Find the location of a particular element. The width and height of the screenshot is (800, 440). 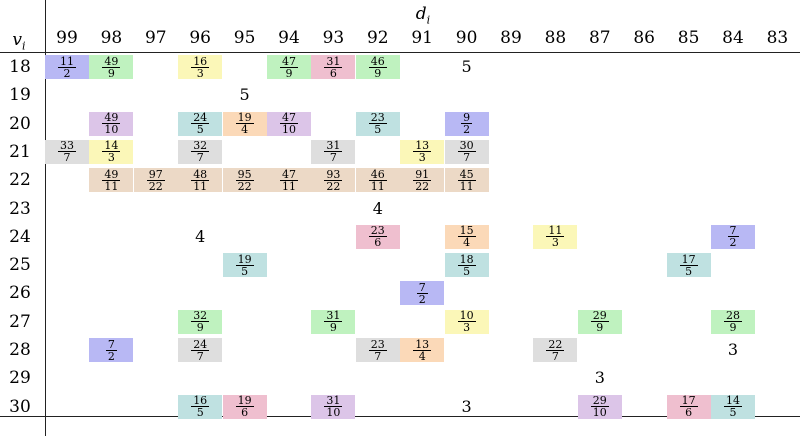

fraction: 14 5 is located at coordinates (733, 406).